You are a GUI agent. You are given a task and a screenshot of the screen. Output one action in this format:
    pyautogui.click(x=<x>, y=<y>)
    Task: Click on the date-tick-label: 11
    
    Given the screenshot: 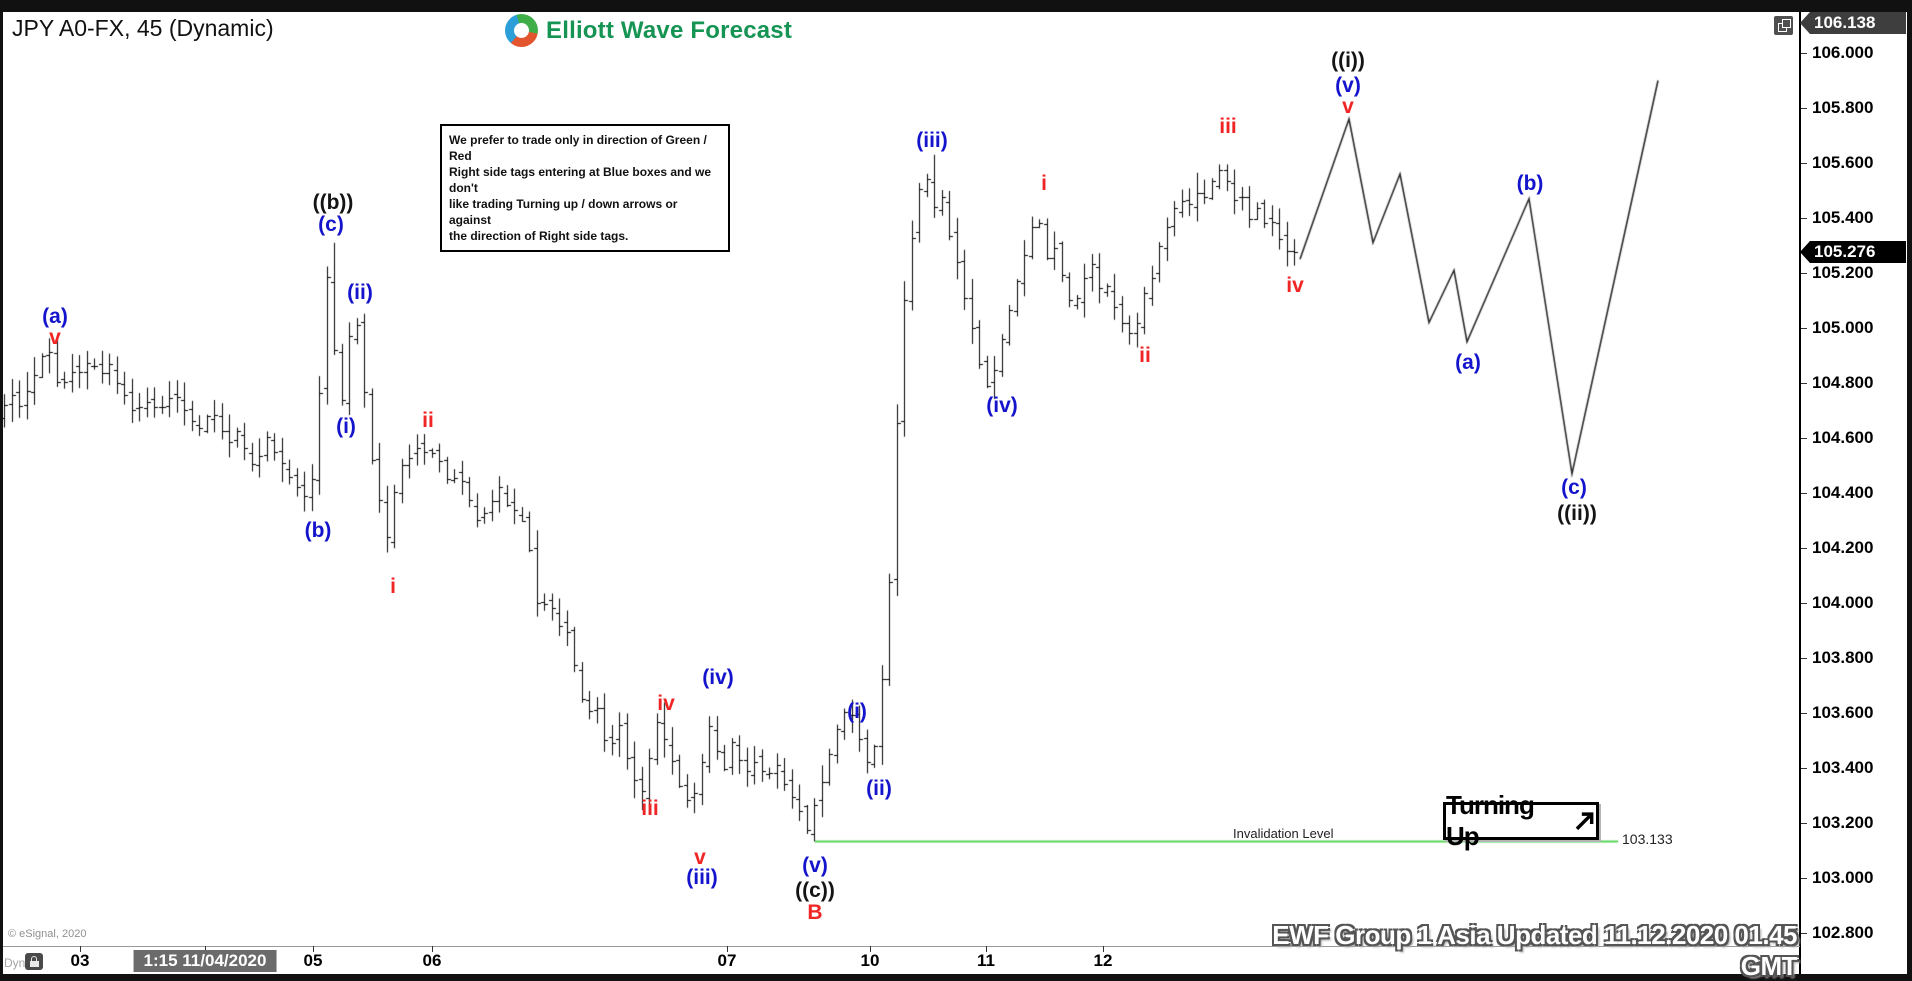 What is the action you would take?
    pyautogui.click(x=986, y=960)
    